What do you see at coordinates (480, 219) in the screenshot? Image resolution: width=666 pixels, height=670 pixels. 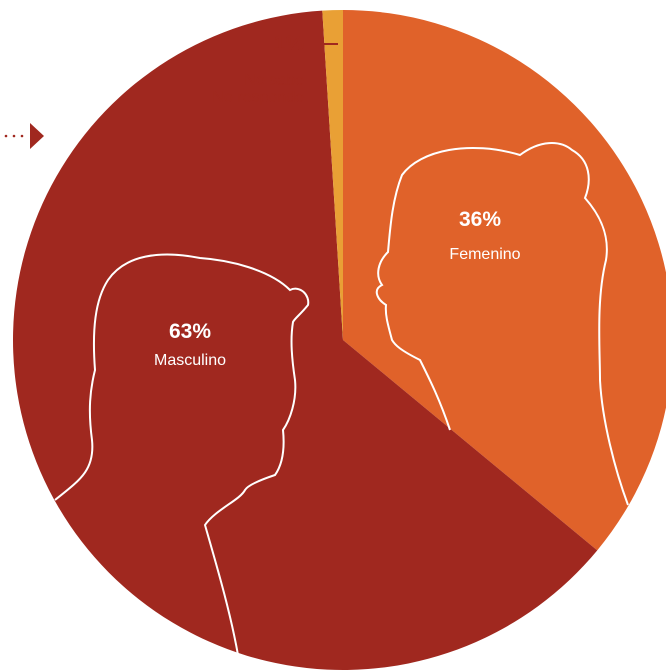 I see `value-label: 36%` at bounding box center [480, 219].